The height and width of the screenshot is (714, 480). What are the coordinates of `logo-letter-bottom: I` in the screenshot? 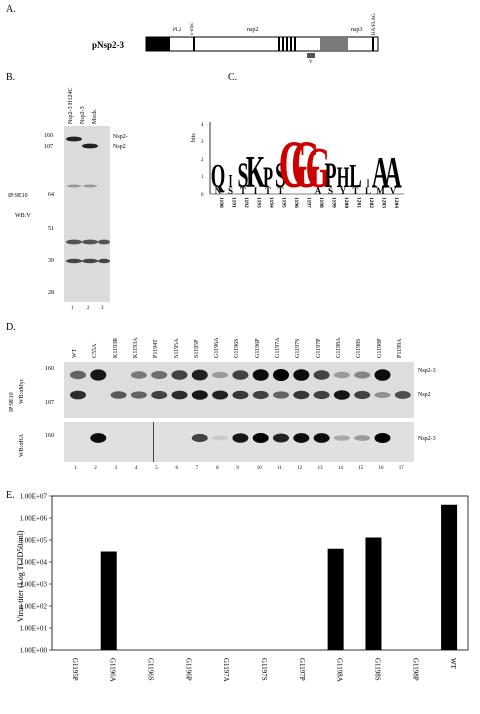 It's located at (256, 191).